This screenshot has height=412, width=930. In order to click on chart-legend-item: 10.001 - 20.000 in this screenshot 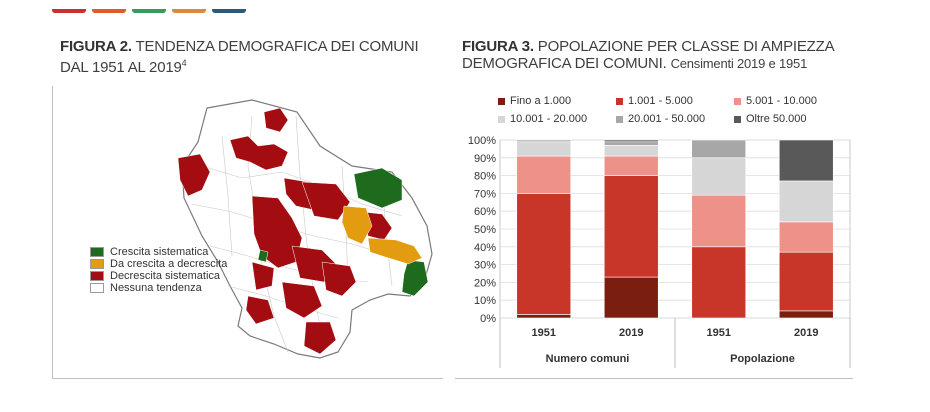, I will do `click(542, 119)`.